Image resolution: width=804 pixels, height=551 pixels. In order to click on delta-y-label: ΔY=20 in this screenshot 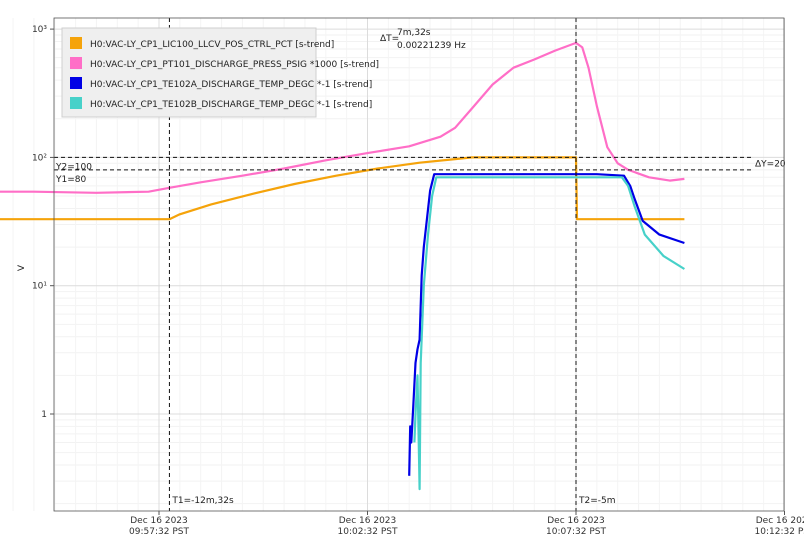, I will do `click(770, 164)`.